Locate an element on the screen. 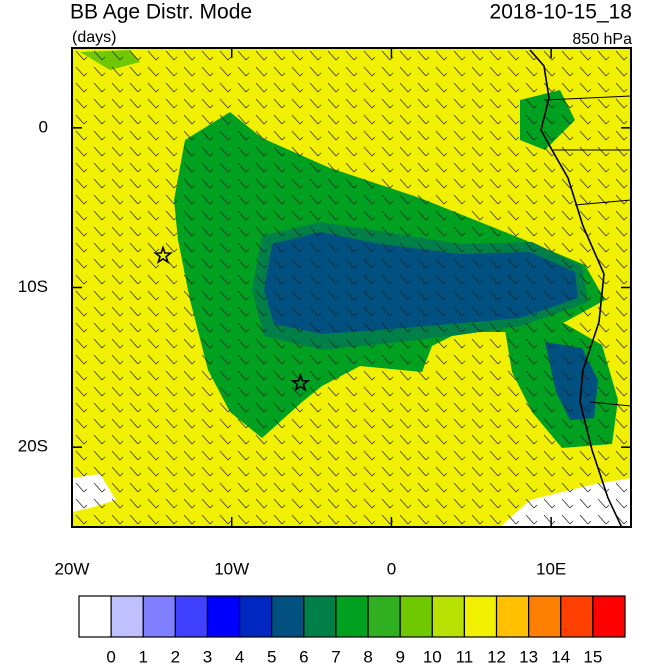 The height and width of the screenshot is (667, 650). colorbar-label: 1 is located at coordinates (143, 656).